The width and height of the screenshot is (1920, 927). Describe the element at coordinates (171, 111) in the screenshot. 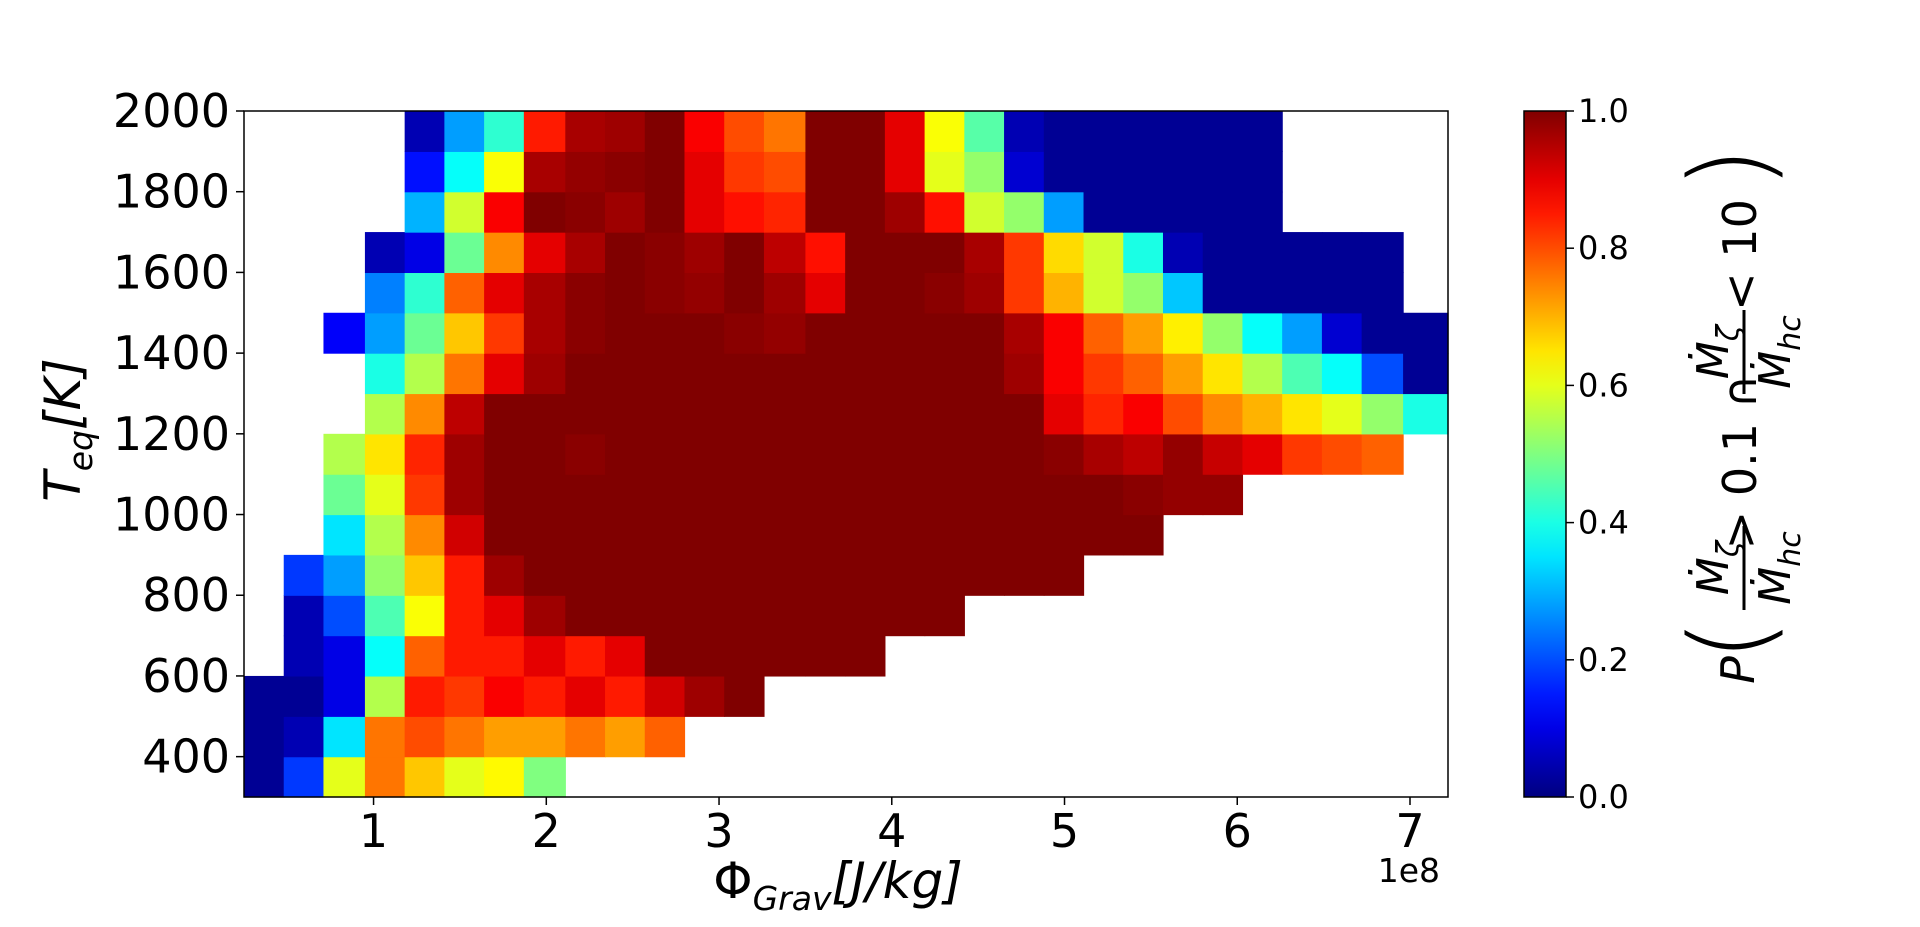

I see `y-tick-label: 2000` at that location.